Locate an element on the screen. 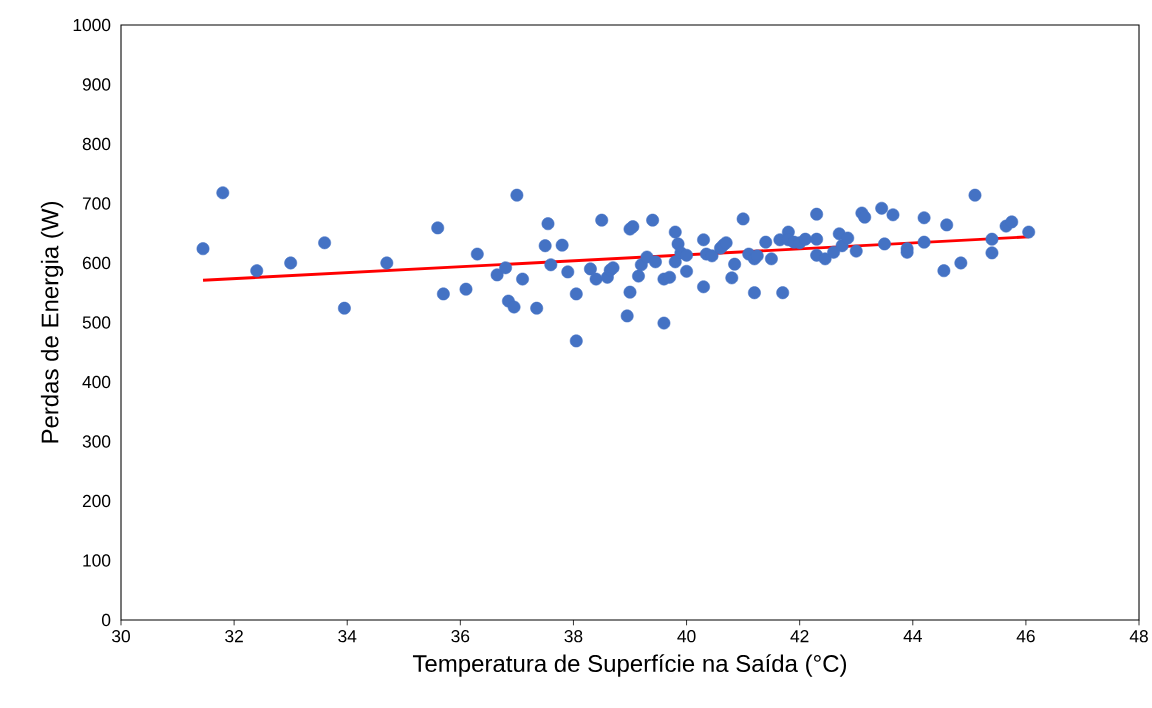  x-tick-label: 46 is located at coordinates (1025, 636).